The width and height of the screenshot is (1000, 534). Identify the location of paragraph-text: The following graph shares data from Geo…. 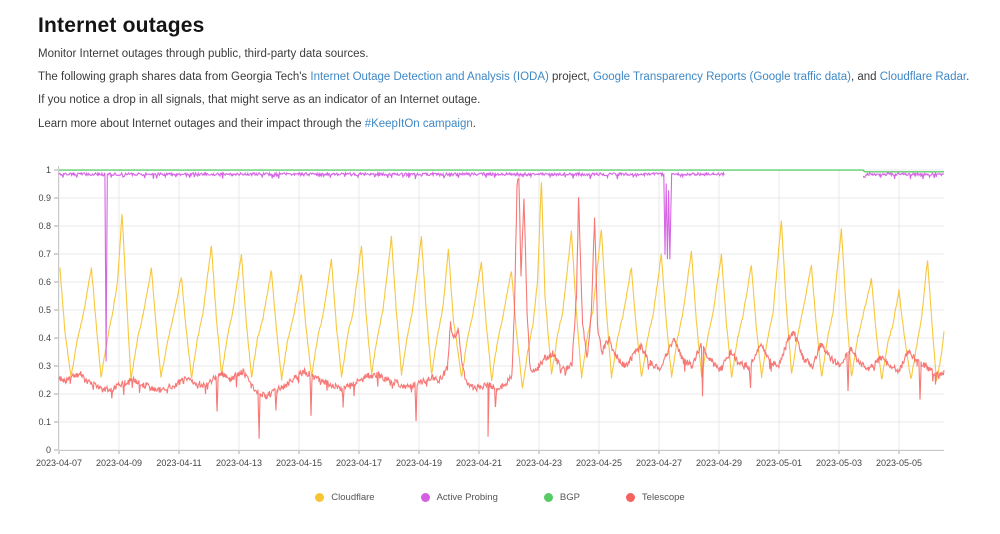
(174, 77).